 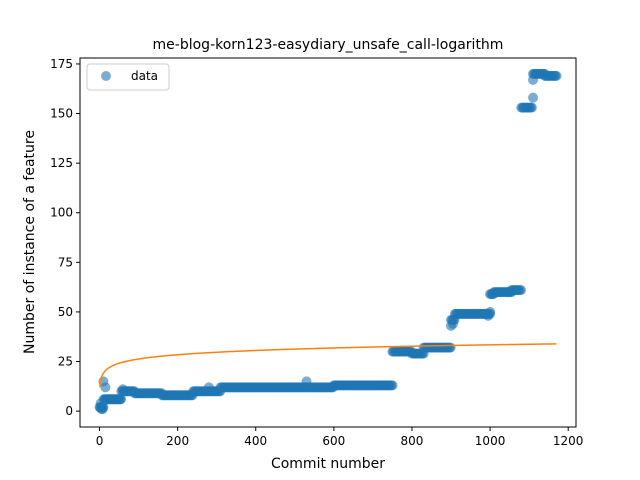 I want to click on fit-line, so click(x=328, y=365).